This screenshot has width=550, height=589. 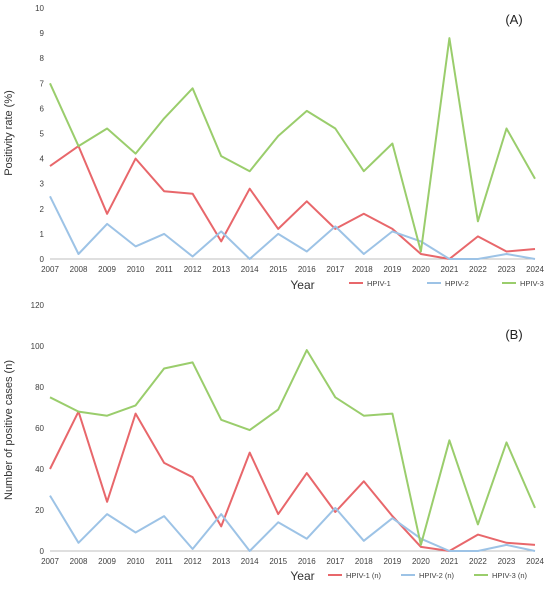 What do you see at coordinates (513, 19) in the screenshot?
I see `panel-label: (A)` at bounding box center [513, 19].